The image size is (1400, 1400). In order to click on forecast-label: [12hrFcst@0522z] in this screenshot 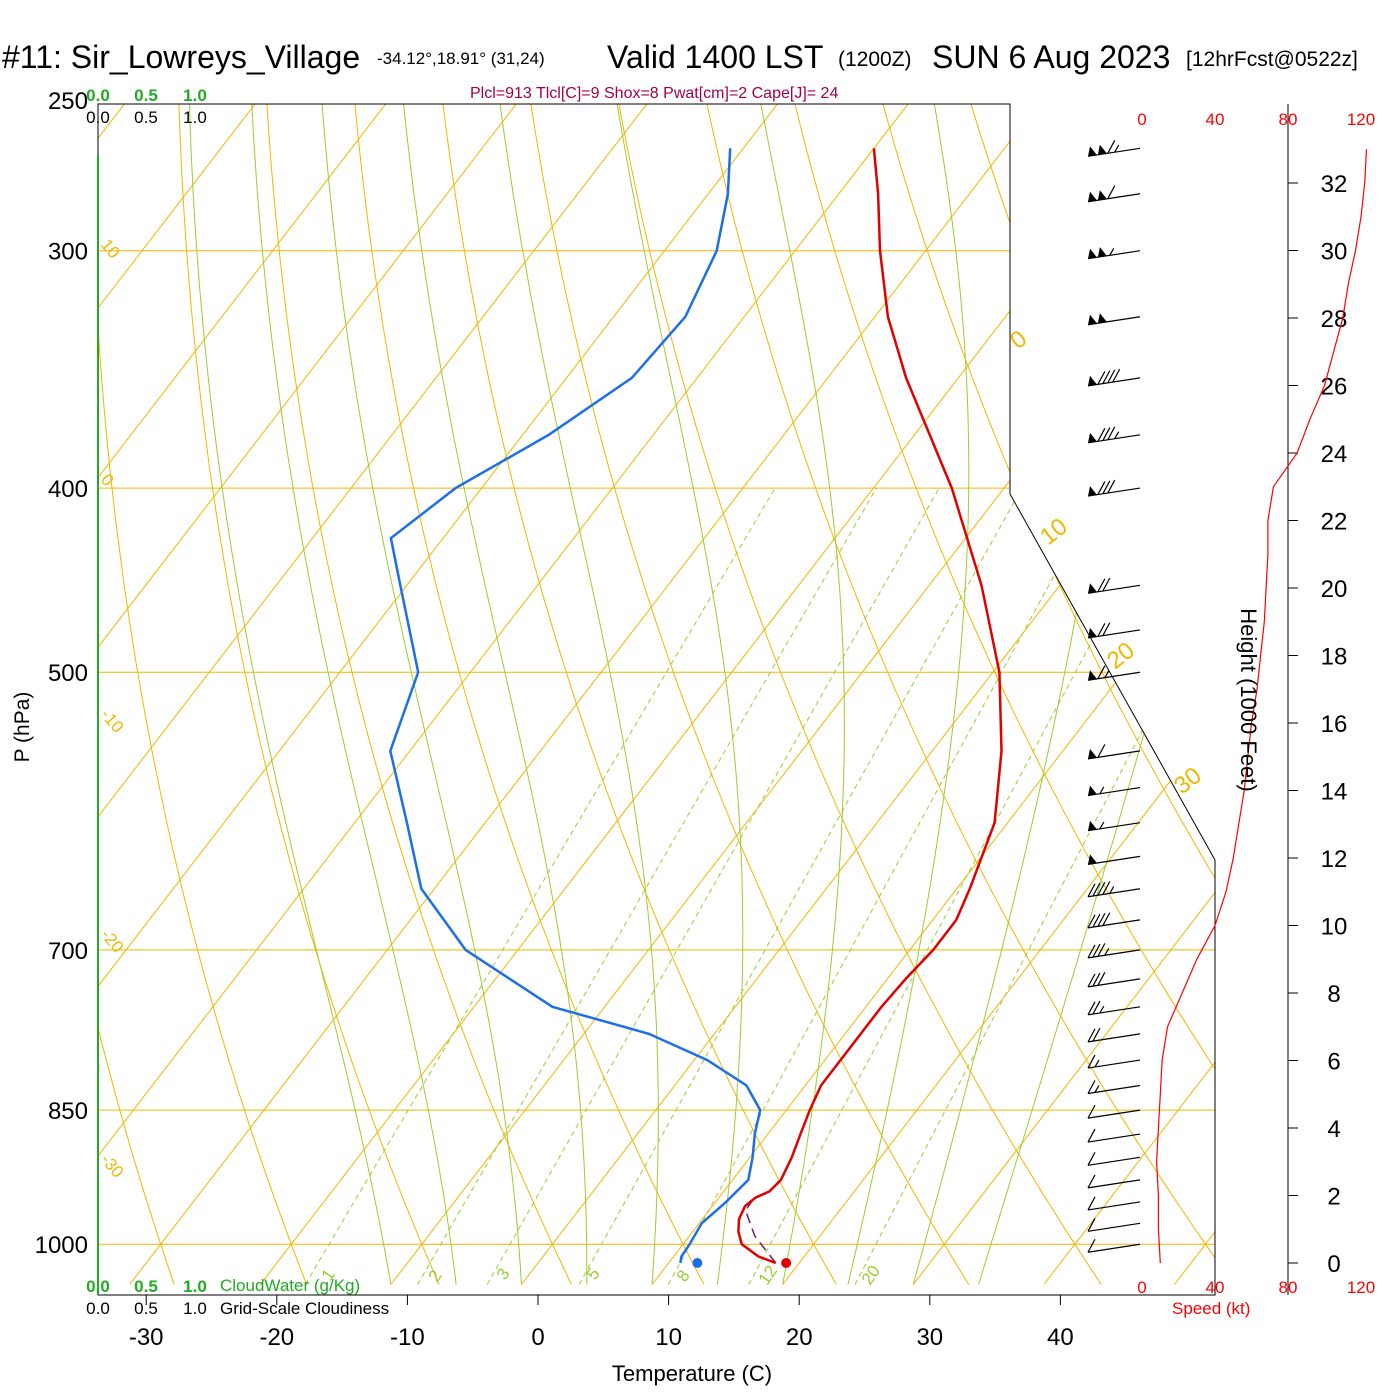, I will do `click(1272, 59)`.